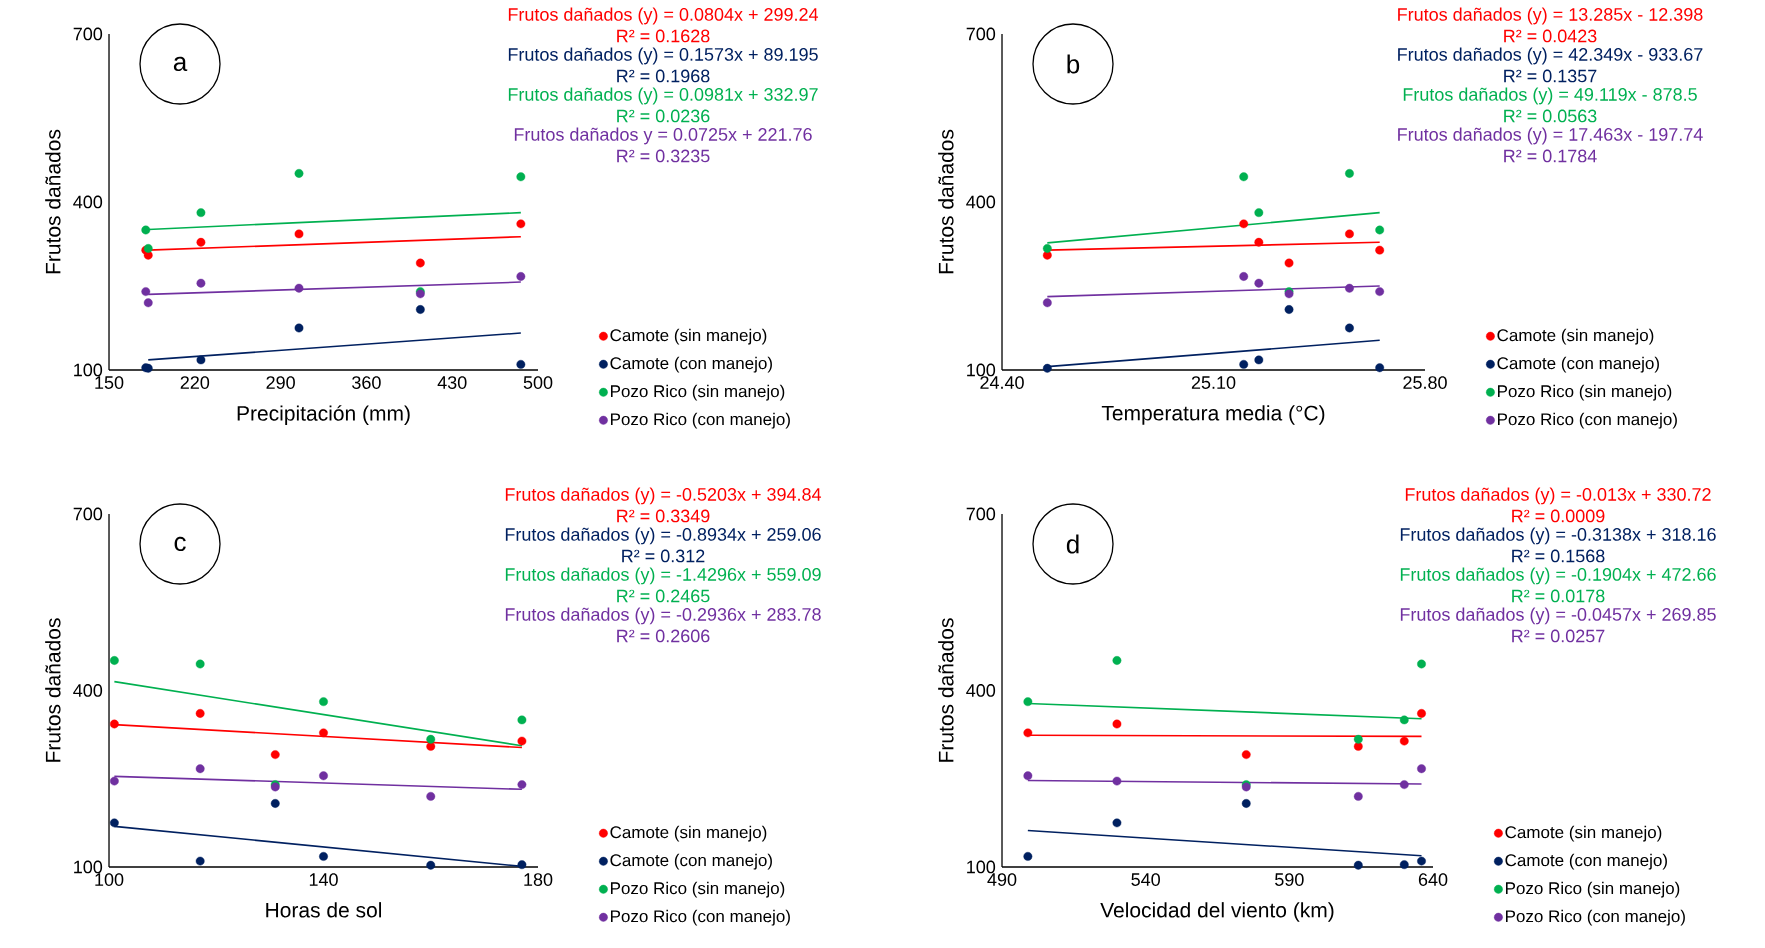 This screenshot has height=948, width=1765. Describe the element at coordinates (1558, 596) in the screenshot. I see `text: R² = 0.0178` at that location.